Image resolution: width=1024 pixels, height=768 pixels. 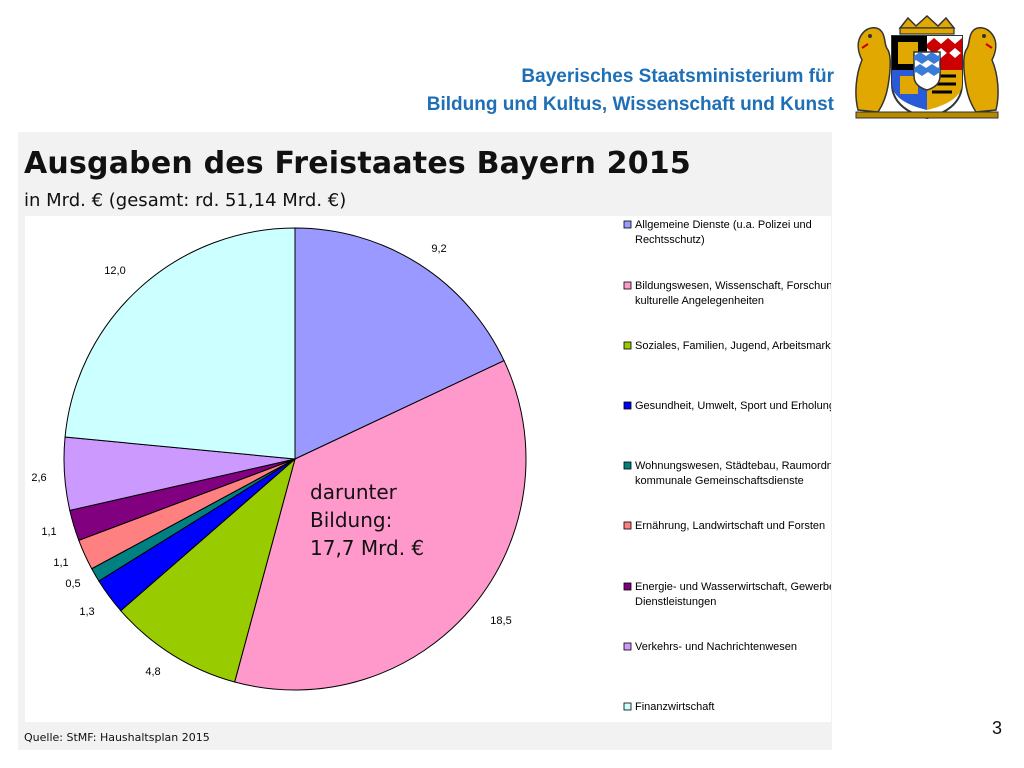 I want to click on source-note: Quelle: StMF: Haushaltsplan 2015, so click(x=117, y=737).